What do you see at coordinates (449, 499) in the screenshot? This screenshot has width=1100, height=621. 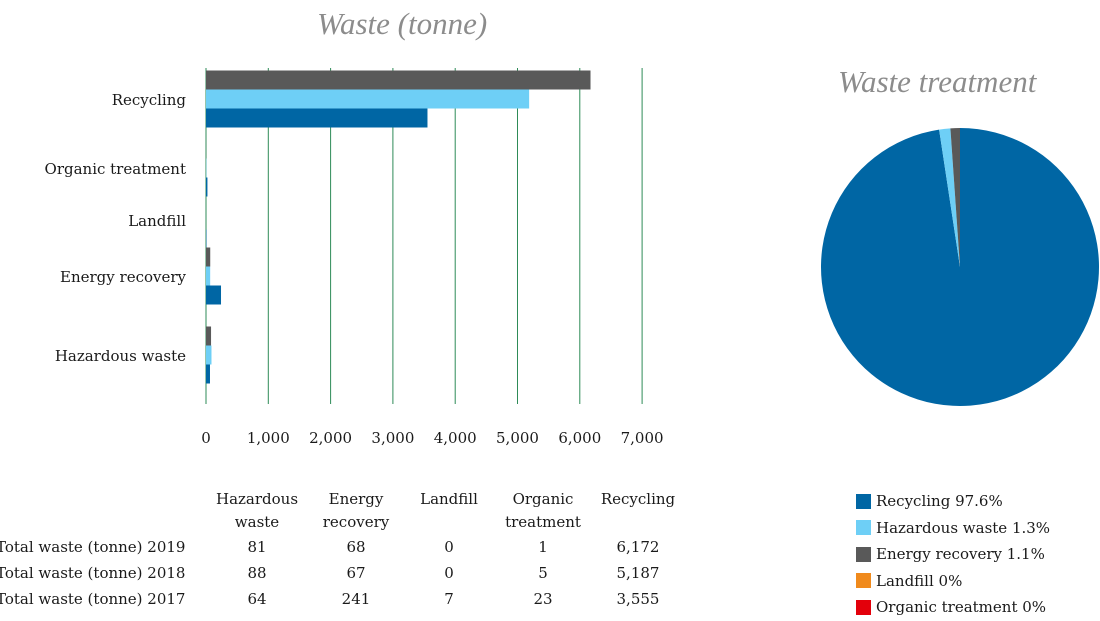 I see `column-header: Landfill` at bounding box center [449, 499].